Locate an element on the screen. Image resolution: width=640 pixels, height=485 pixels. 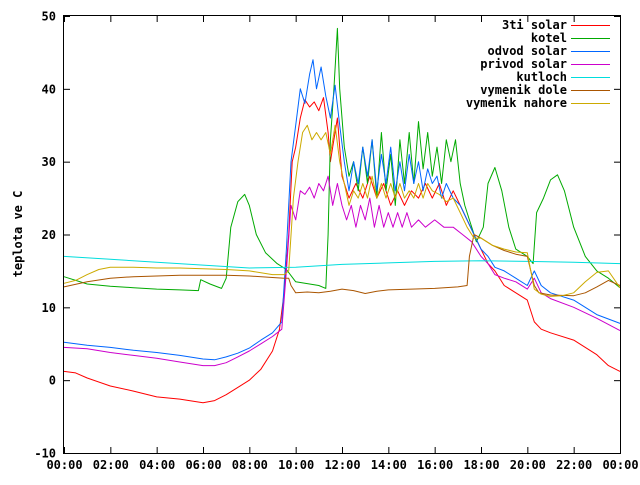
x-tick-label: 08:00 is located at coordinates (250, 465).